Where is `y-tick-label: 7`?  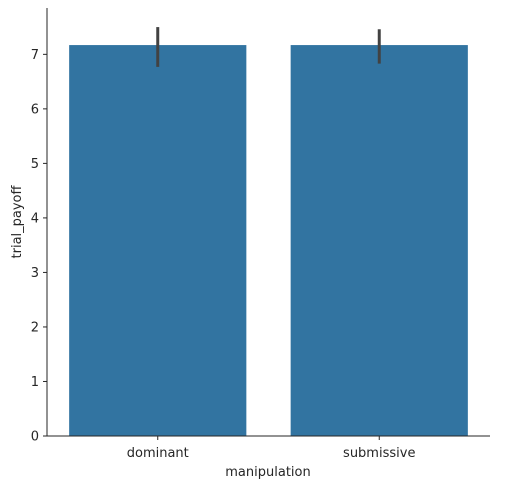
y-tick-label: 7 is located at coordinates (35, 55).